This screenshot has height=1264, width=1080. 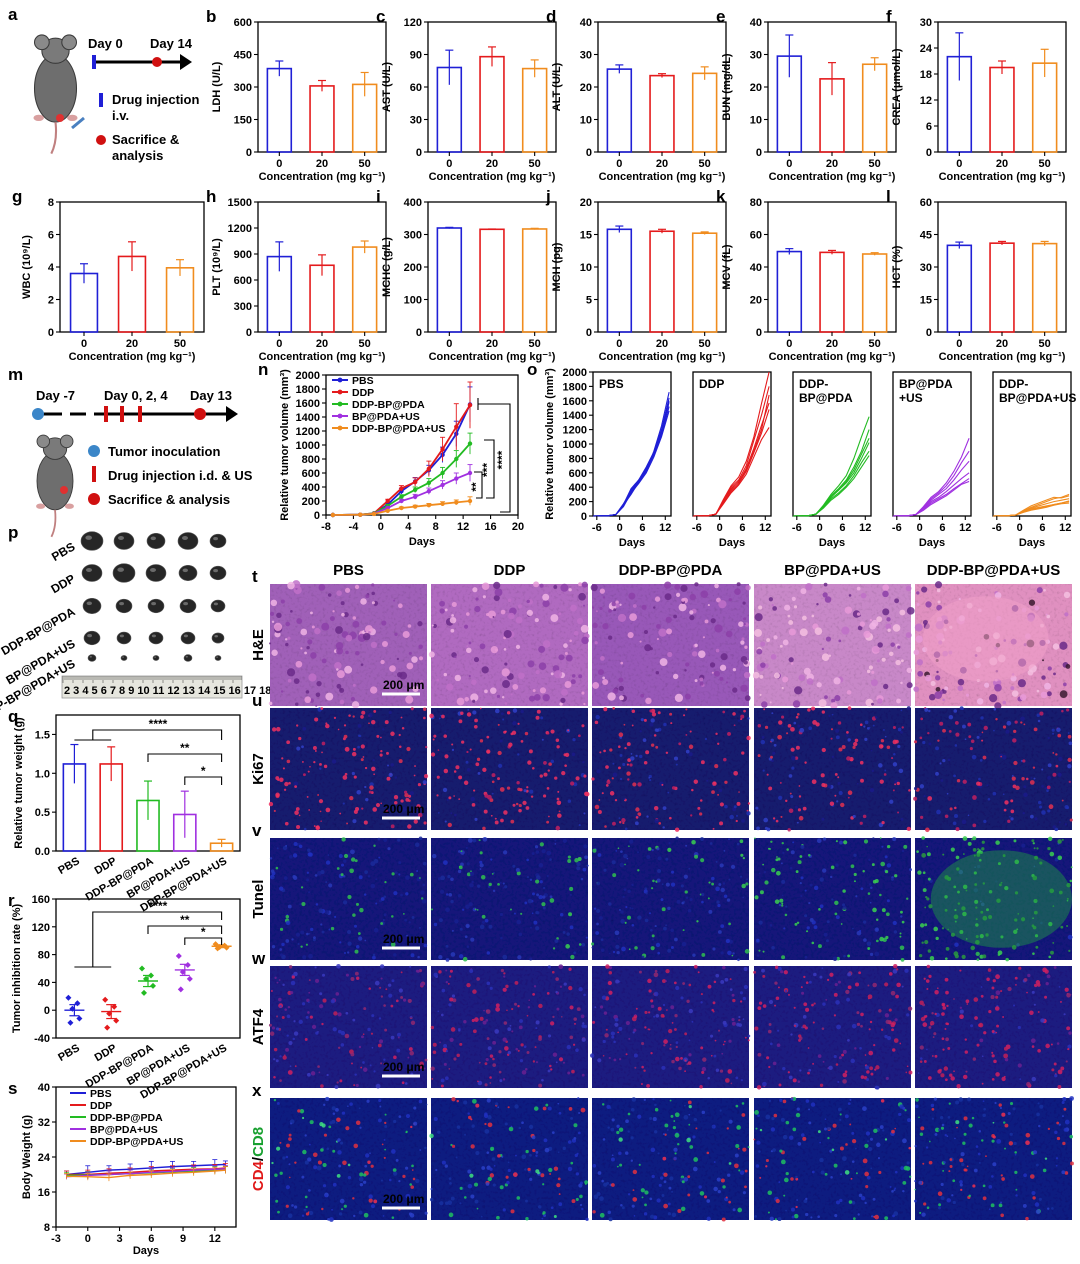 What do you see at coordinates (403, 809) in the screenshot?
I see `scale-bar-label: 200 μm` at bounding box center [403, 809].